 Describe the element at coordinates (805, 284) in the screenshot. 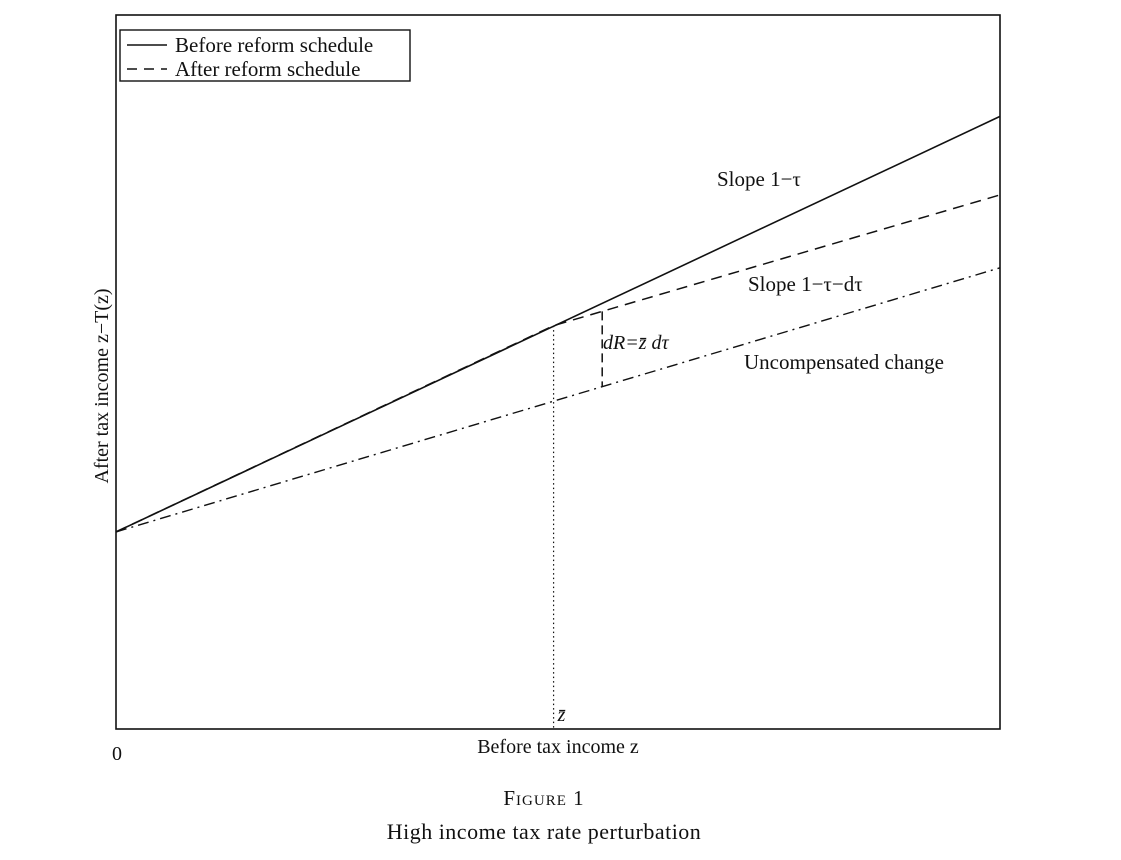

I see `annotation-slope-after: Slope 1−τ−dτ` at that location.